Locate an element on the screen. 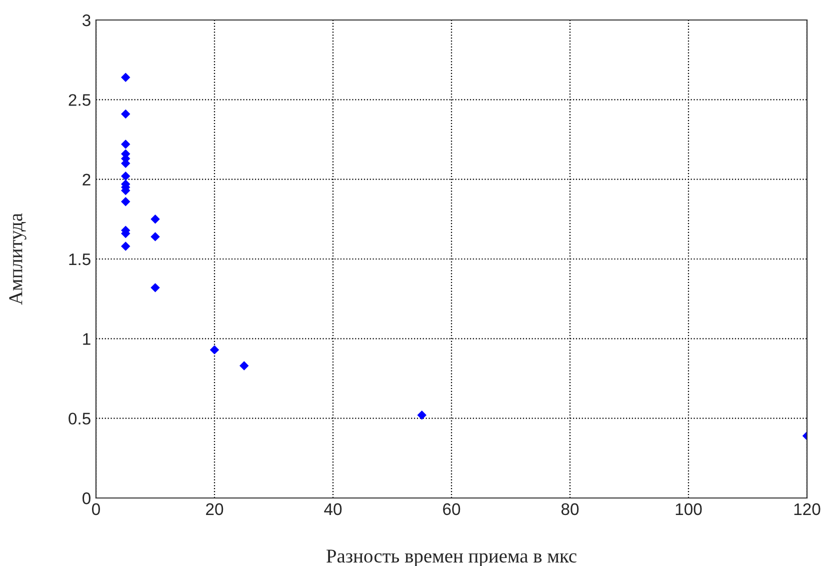 This screenshot has width=827, height=566. y-axis-title: Амплитуда is located at coordinates (17, 259).